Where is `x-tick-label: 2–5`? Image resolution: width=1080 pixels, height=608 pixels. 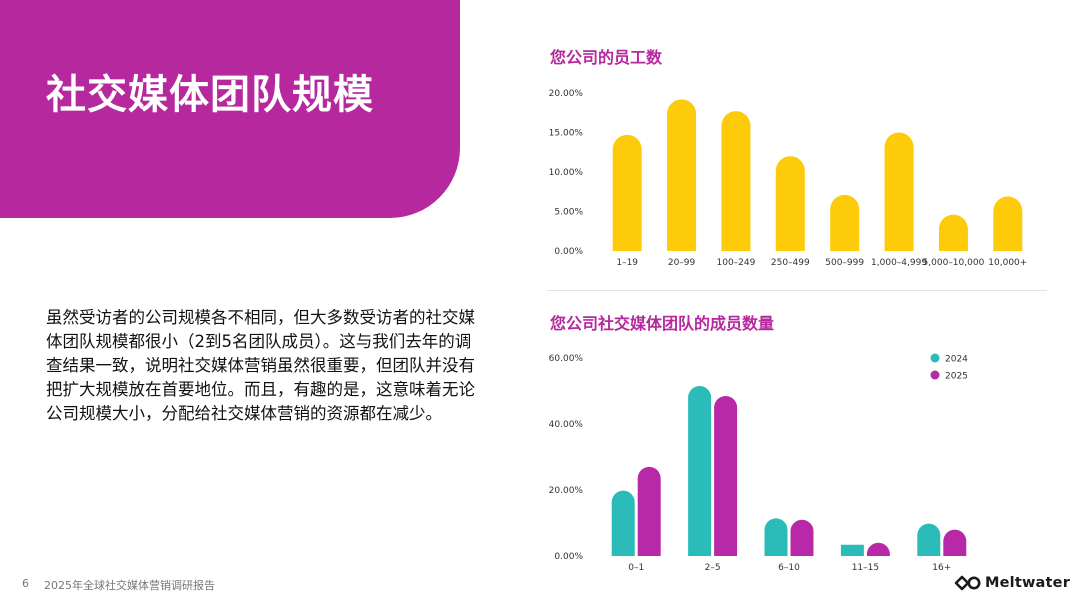 x-tick-label: 2–5 is located at coordinates (713, 568).